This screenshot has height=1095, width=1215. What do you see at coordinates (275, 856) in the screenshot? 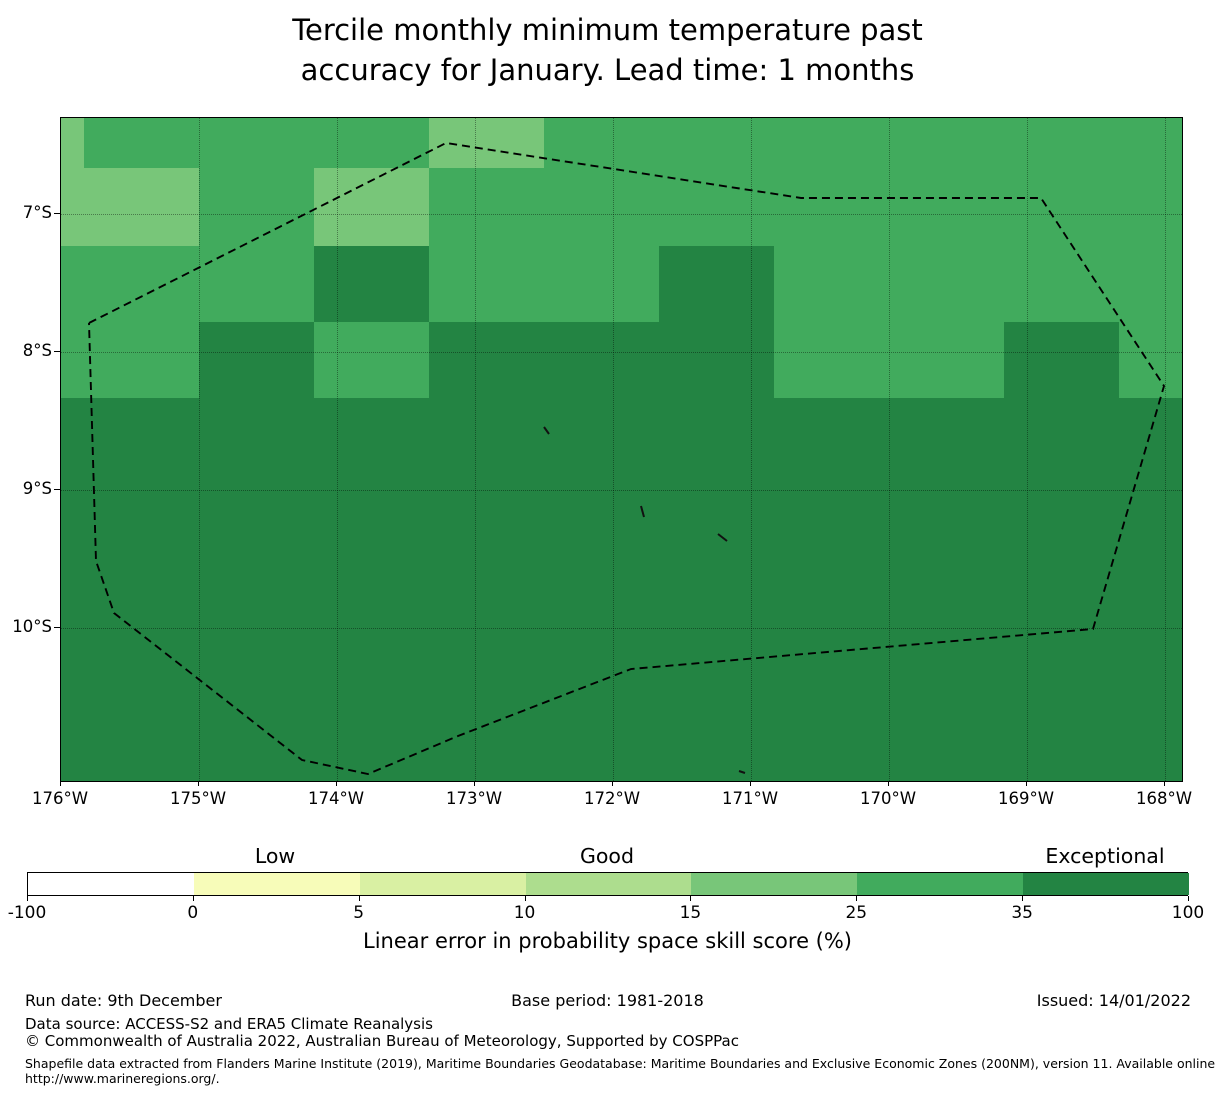
I see `colorbar-category-label: Low` at bounding box center [275, 856].